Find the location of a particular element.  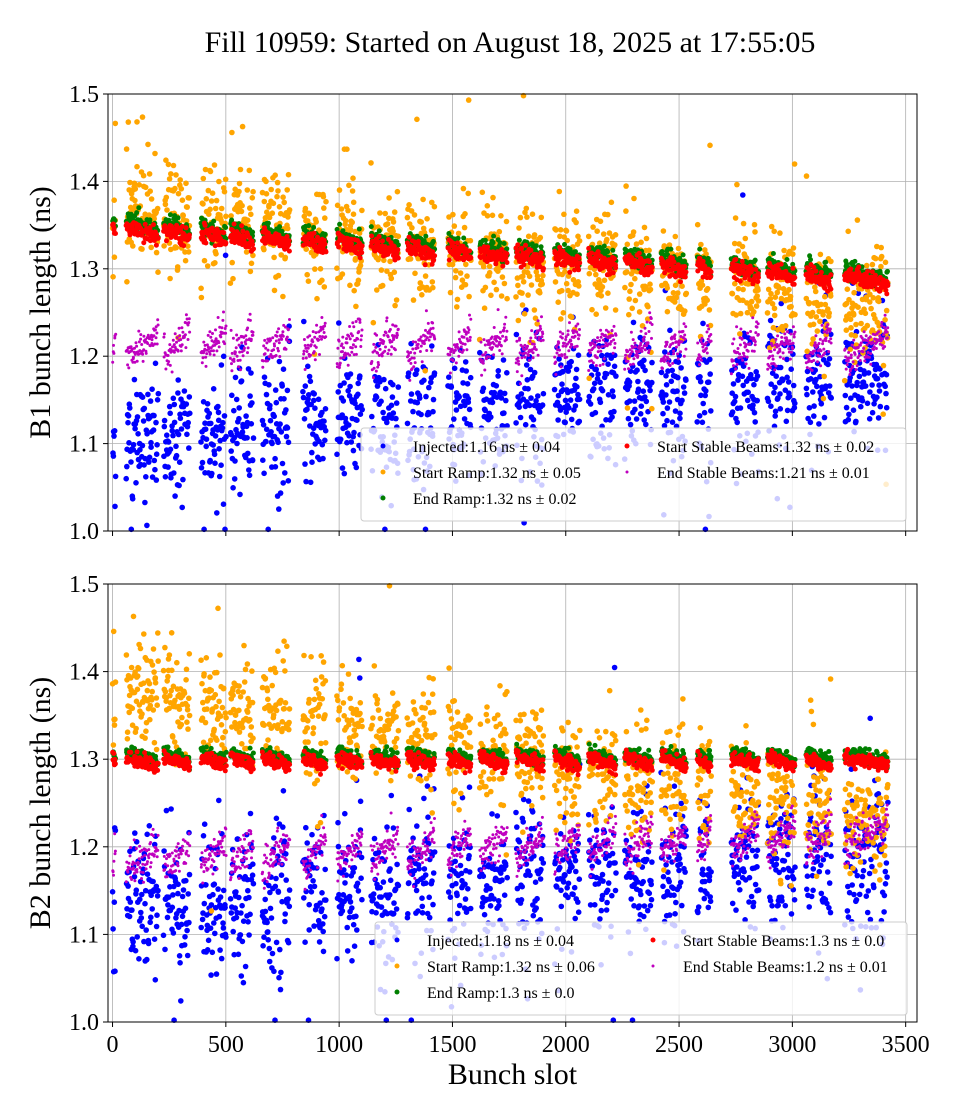

y-tick-label: 1.5 is located at coordinates (84, 95).